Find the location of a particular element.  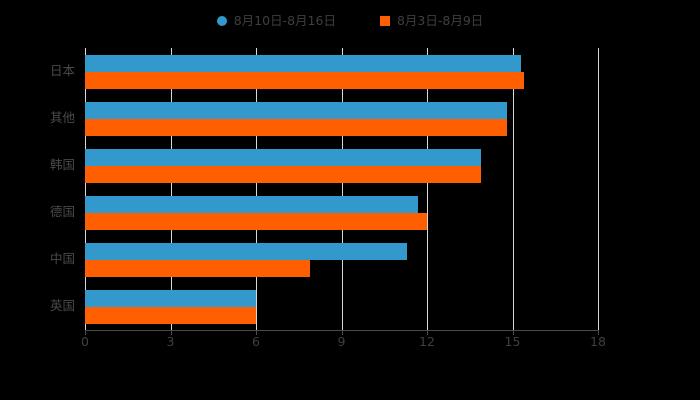

legend-label-series-1: 8月10日-8月16日 is located at coordinates (284, 20).